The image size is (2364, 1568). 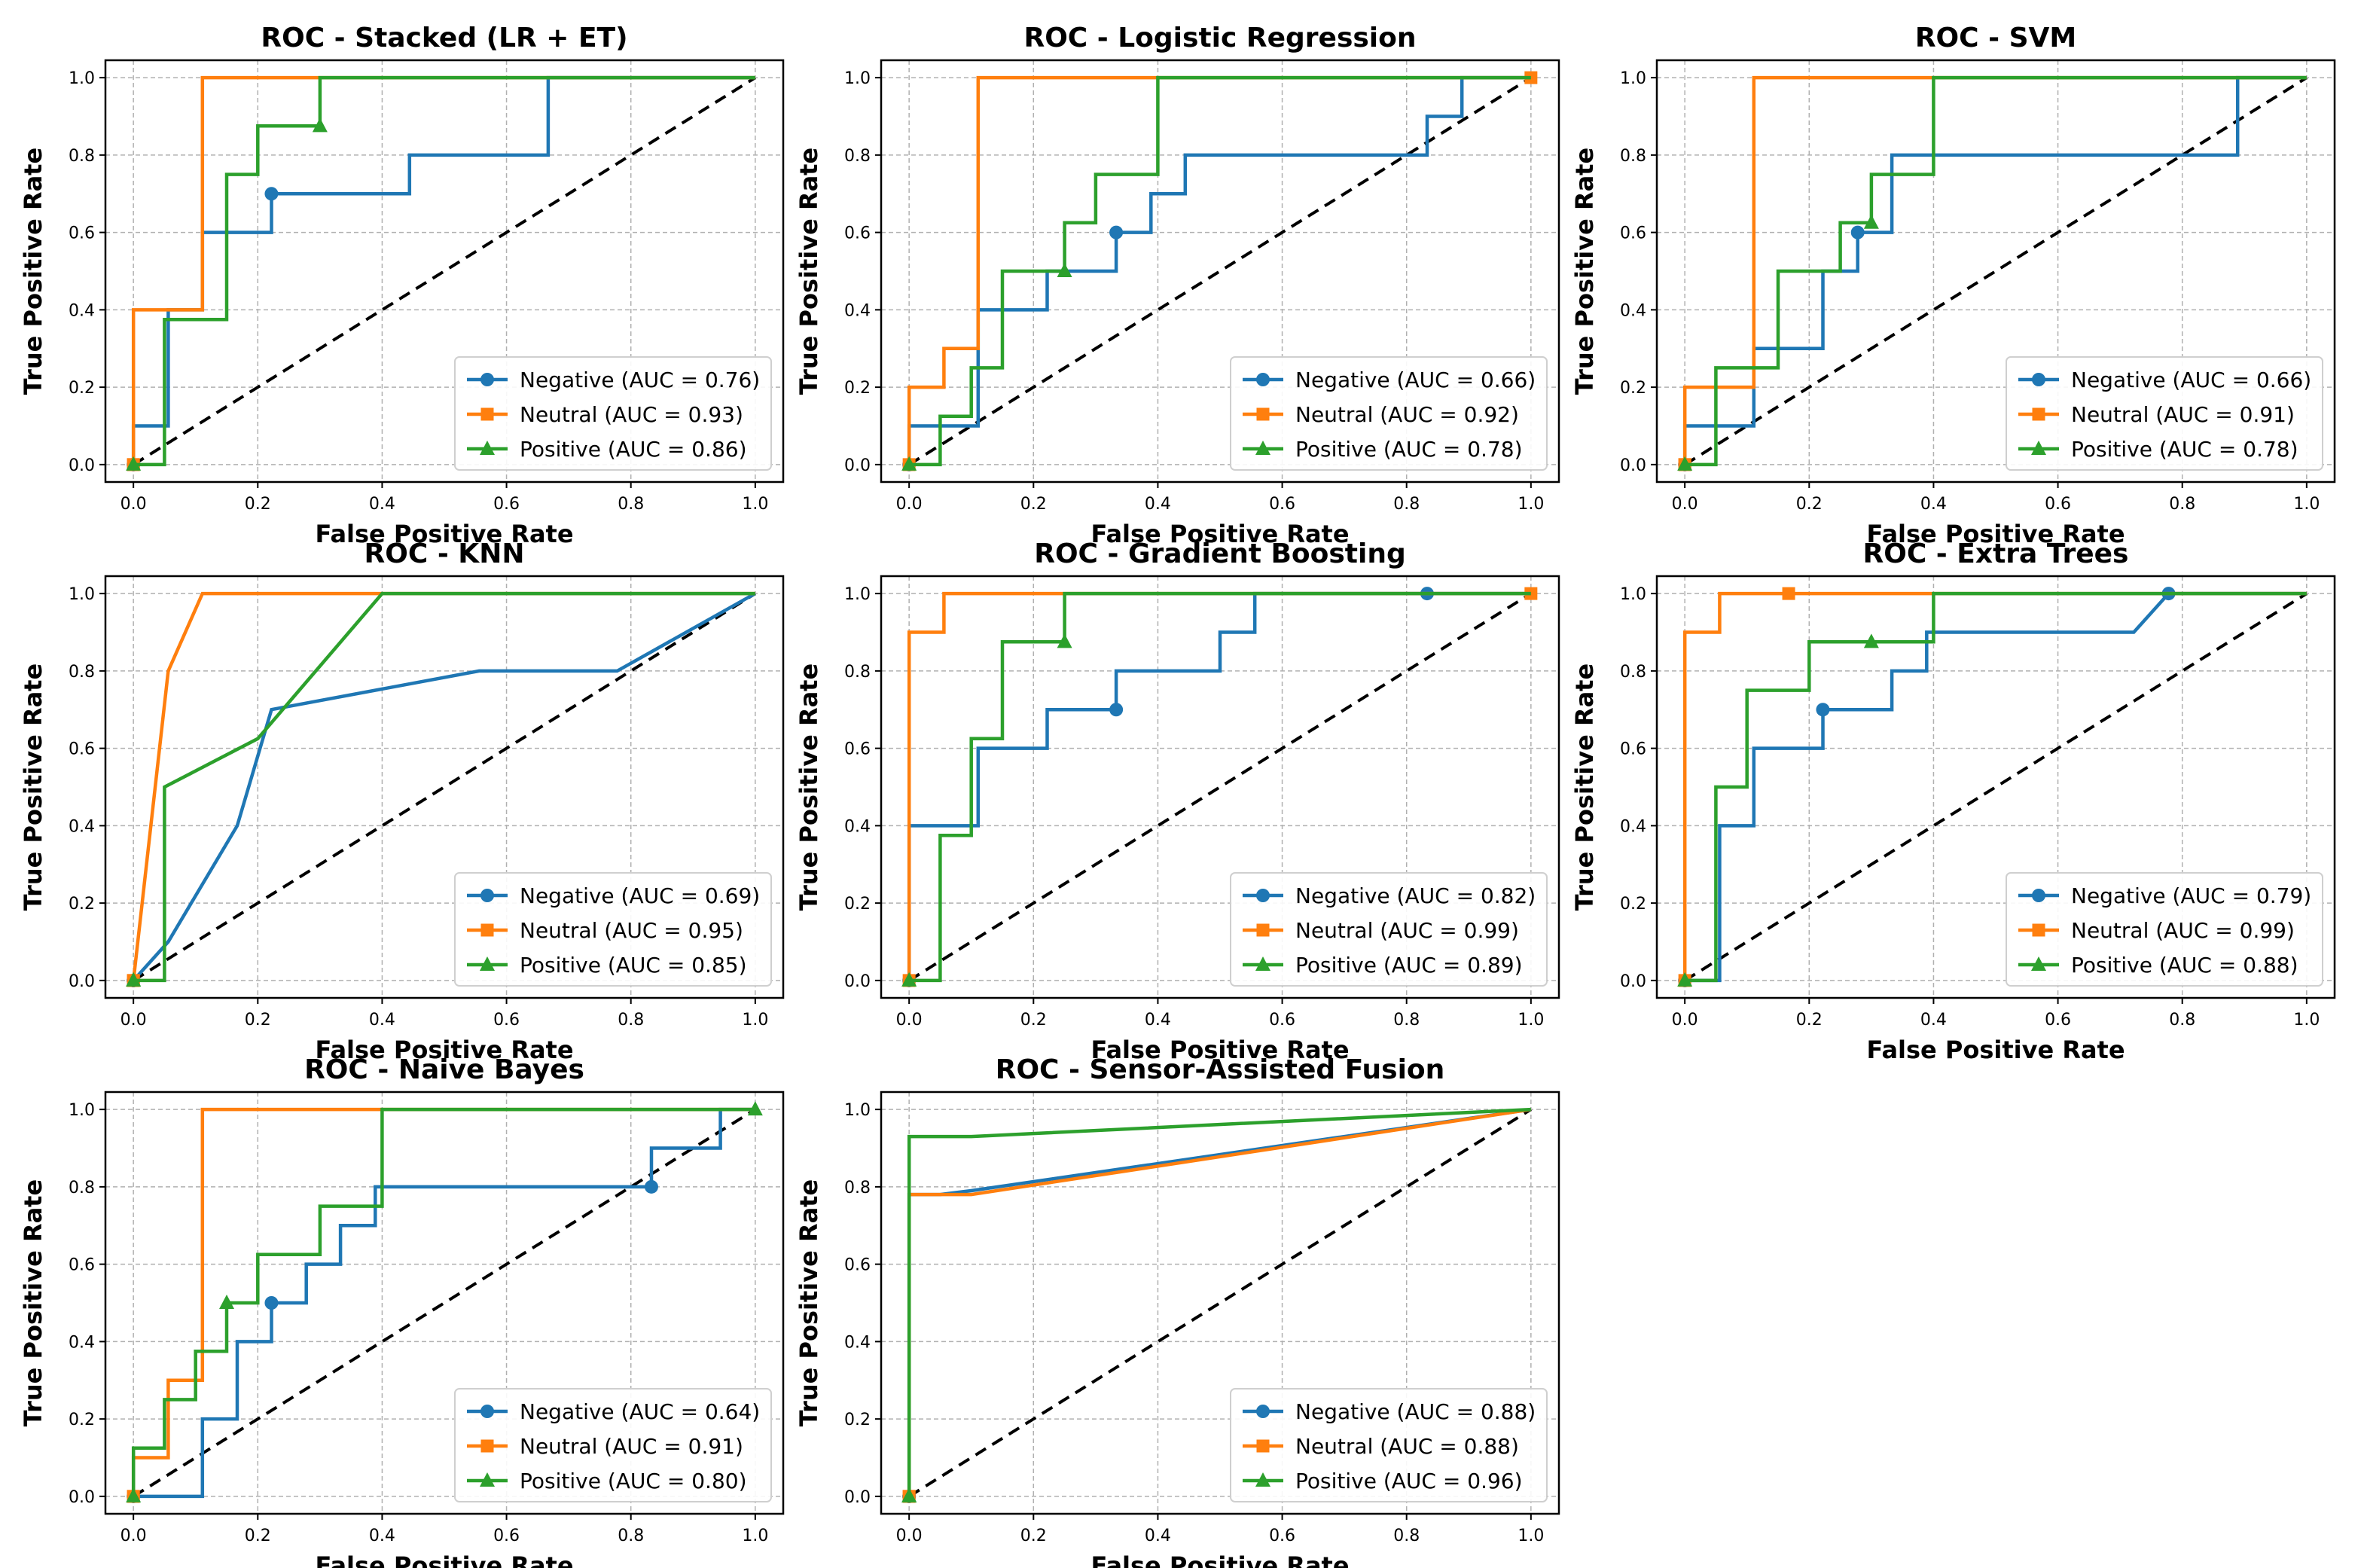 What do you see at coordinates (2184, 966) in the screenshot?
I see `legend-label-positive: Positive (AUC = 0.88)` at bounding box center [2184, 966].